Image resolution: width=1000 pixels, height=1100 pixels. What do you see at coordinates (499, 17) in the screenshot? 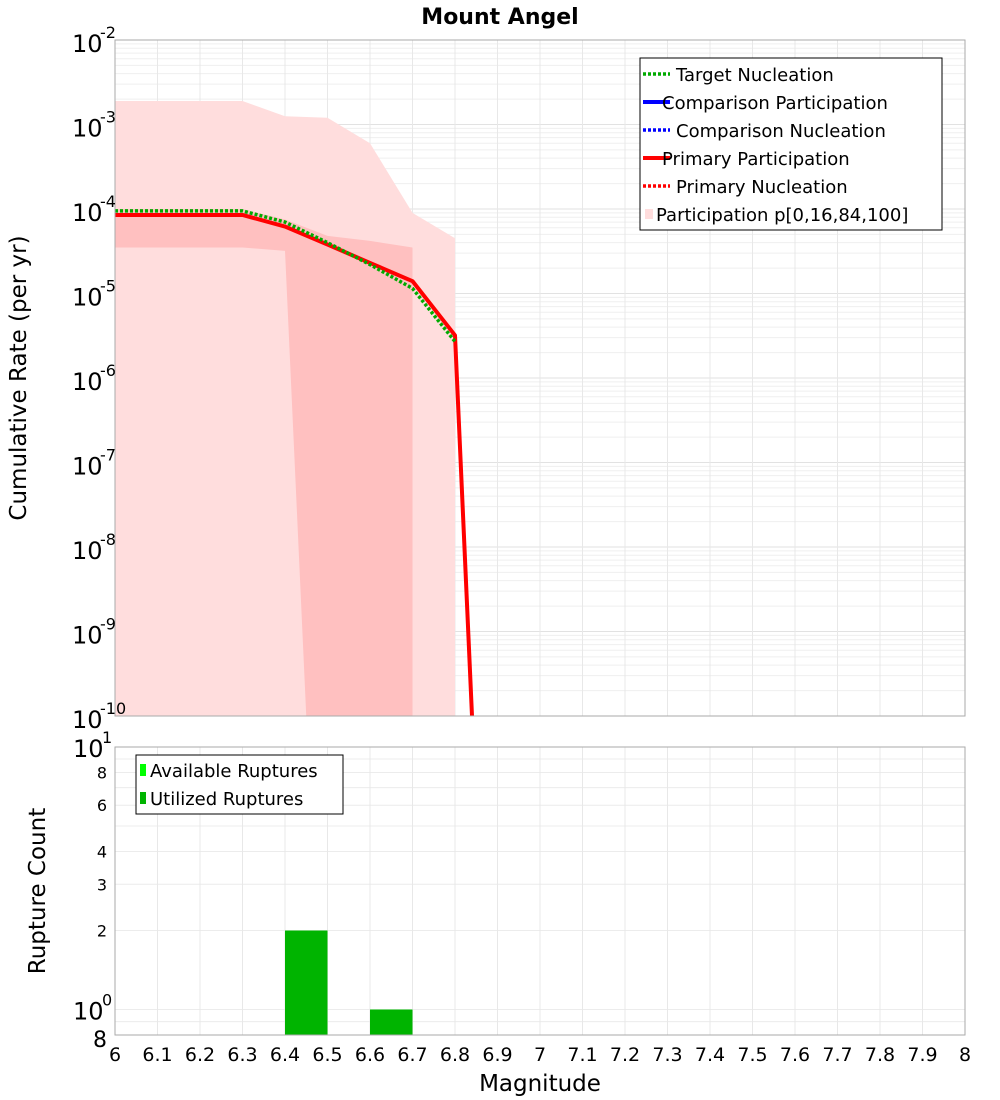
I see `chart-title: Mount Angel` at bounding box center [499, 17].